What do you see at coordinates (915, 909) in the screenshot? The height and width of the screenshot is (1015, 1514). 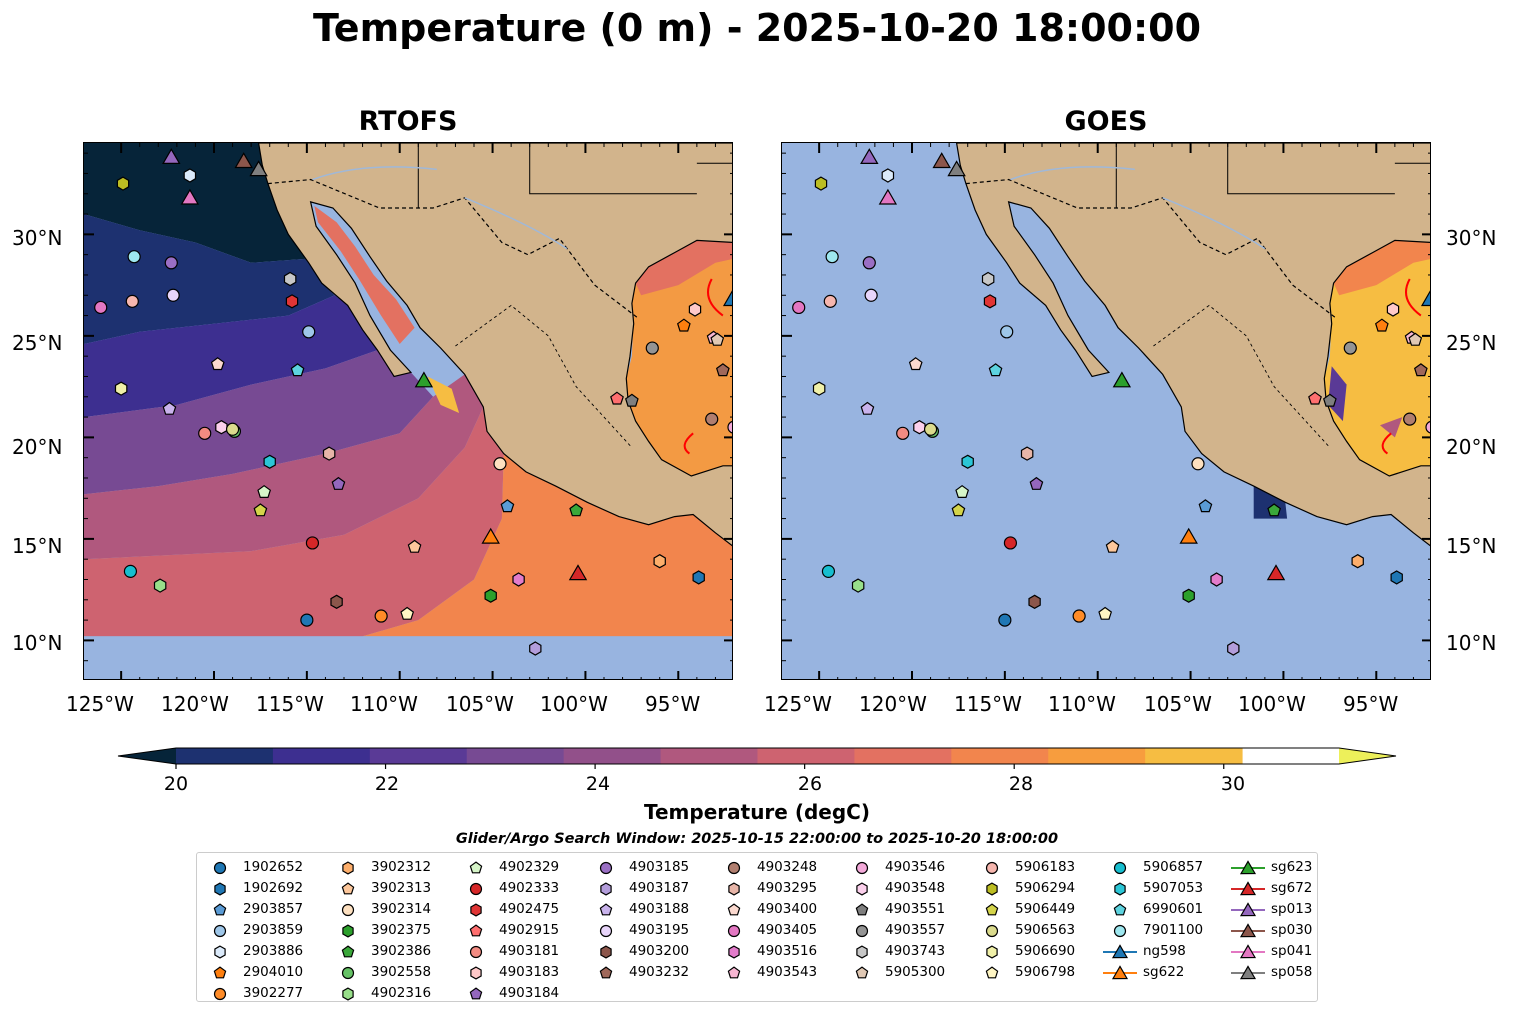 I see `legend-label: 4903551` at bounding box center [915, 909].